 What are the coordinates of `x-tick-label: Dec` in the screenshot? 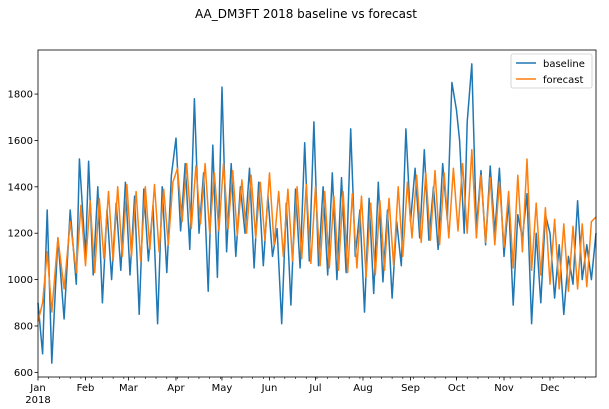 It's located at (549, 388).